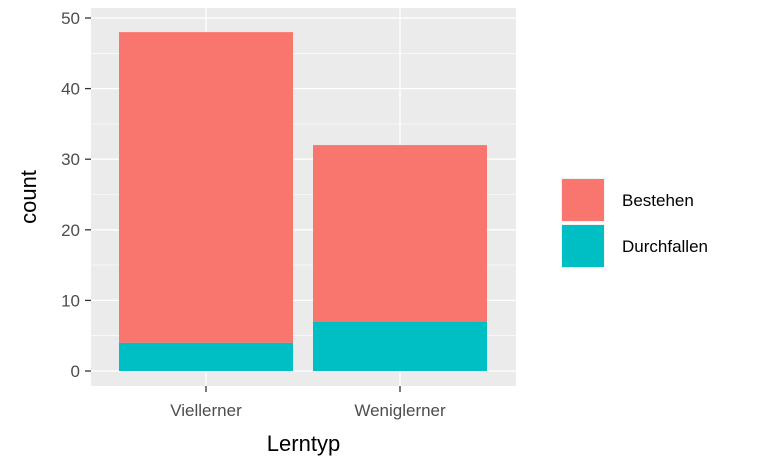 The width and height of the screenshot is (768, 474). What do you see at coordinates (70, 89) in the screenshot?
I see `y-tick-label: 40` at bounding box center [70, 89].